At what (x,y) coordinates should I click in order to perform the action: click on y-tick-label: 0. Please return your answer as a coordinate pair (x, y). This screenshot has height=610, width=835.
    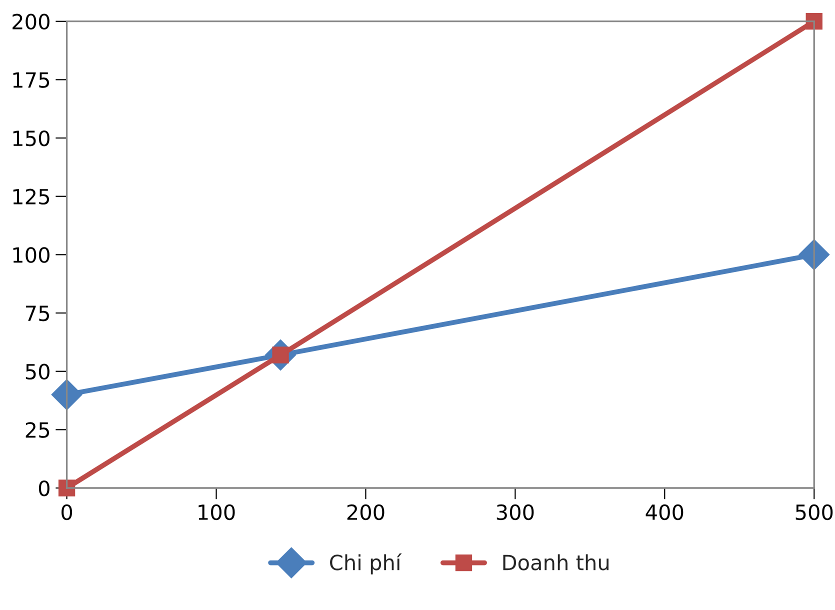
    Looking at the image, I should click on (44, 488).